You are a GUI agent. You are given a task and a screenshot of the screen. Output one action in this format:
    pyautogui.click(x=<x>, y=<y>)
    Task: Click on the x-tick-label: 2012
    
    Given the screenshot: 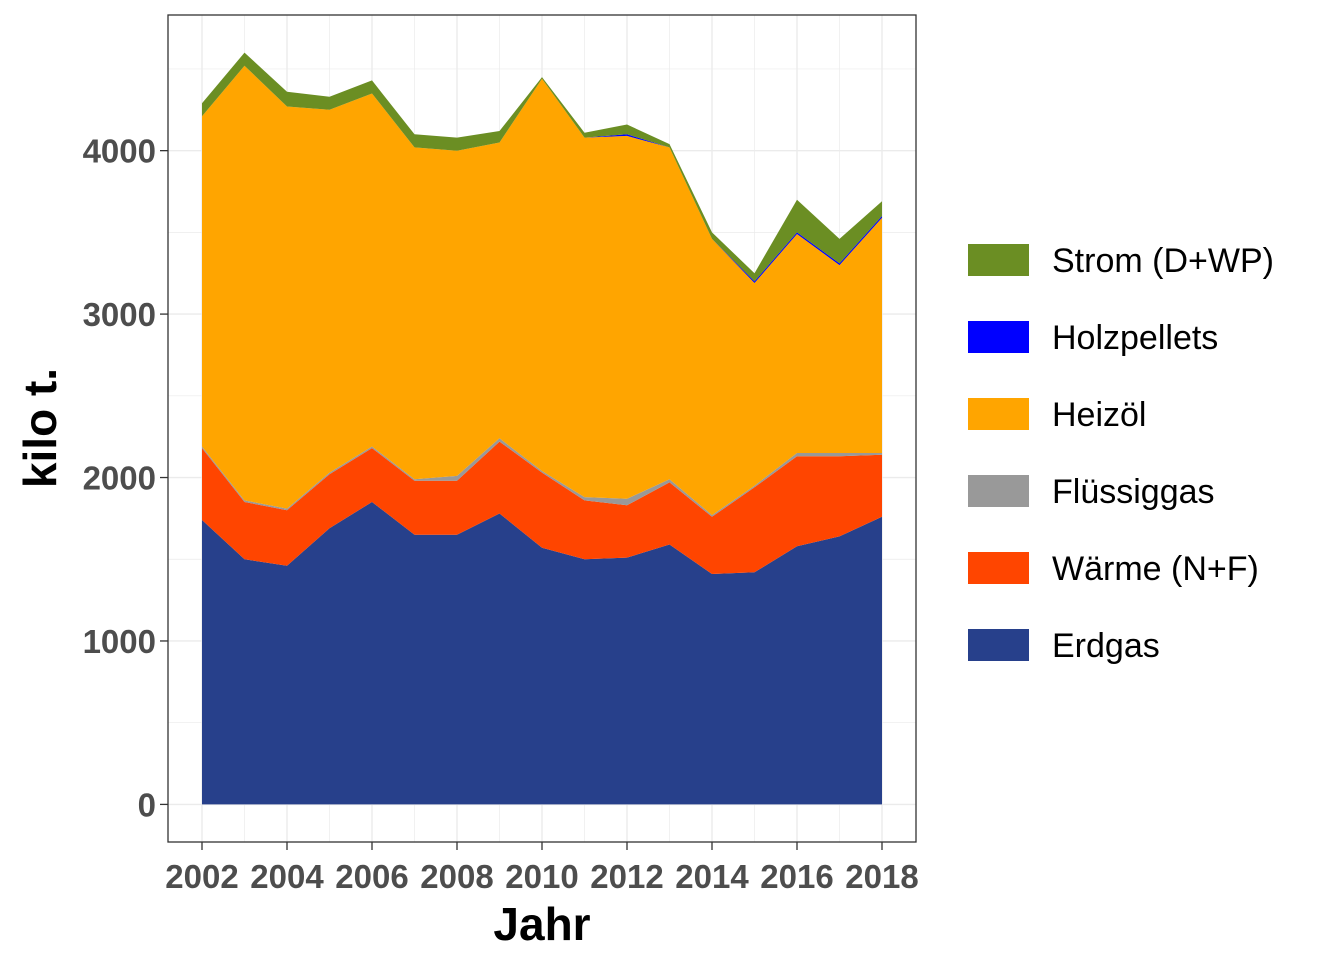 What is the action you would take?
    pyautogui.click(x=626, y=876)
    